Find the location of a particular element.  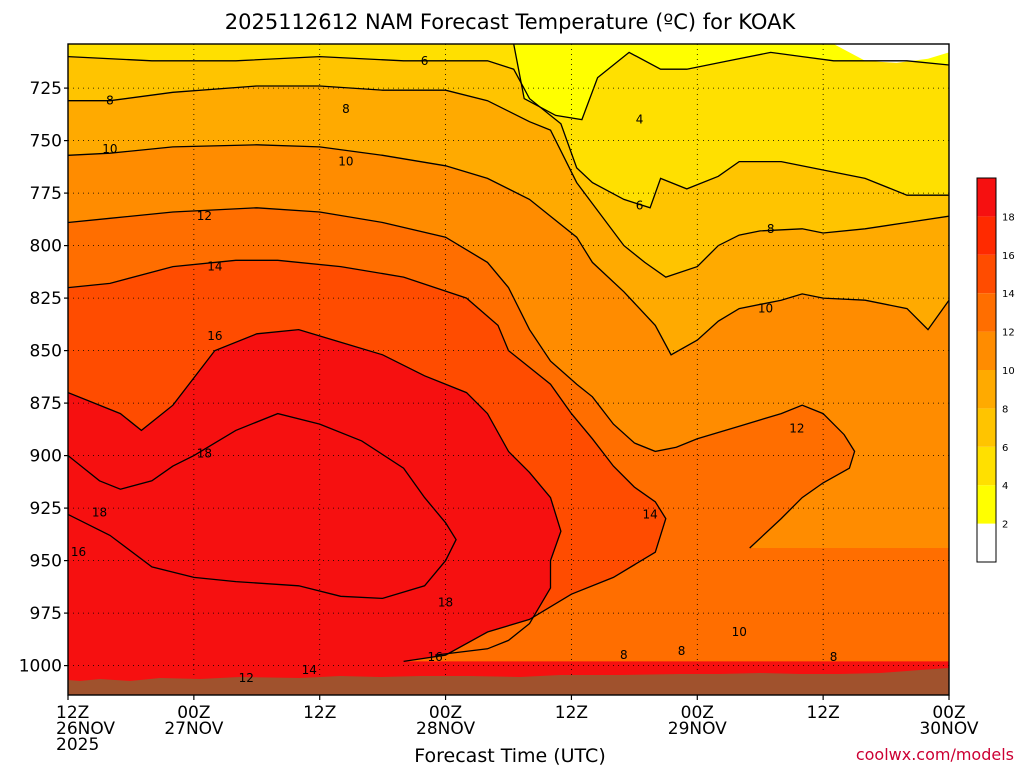

x-tick-label: 29NOV is located at coordinates (697, 729).